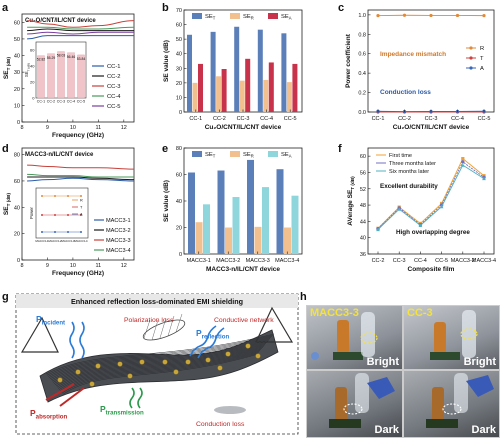  What do you see at coordinates (228, 261) in the screenshot?
I see `x-tick-label: MACC3-2` at bounding box center [228, 261].